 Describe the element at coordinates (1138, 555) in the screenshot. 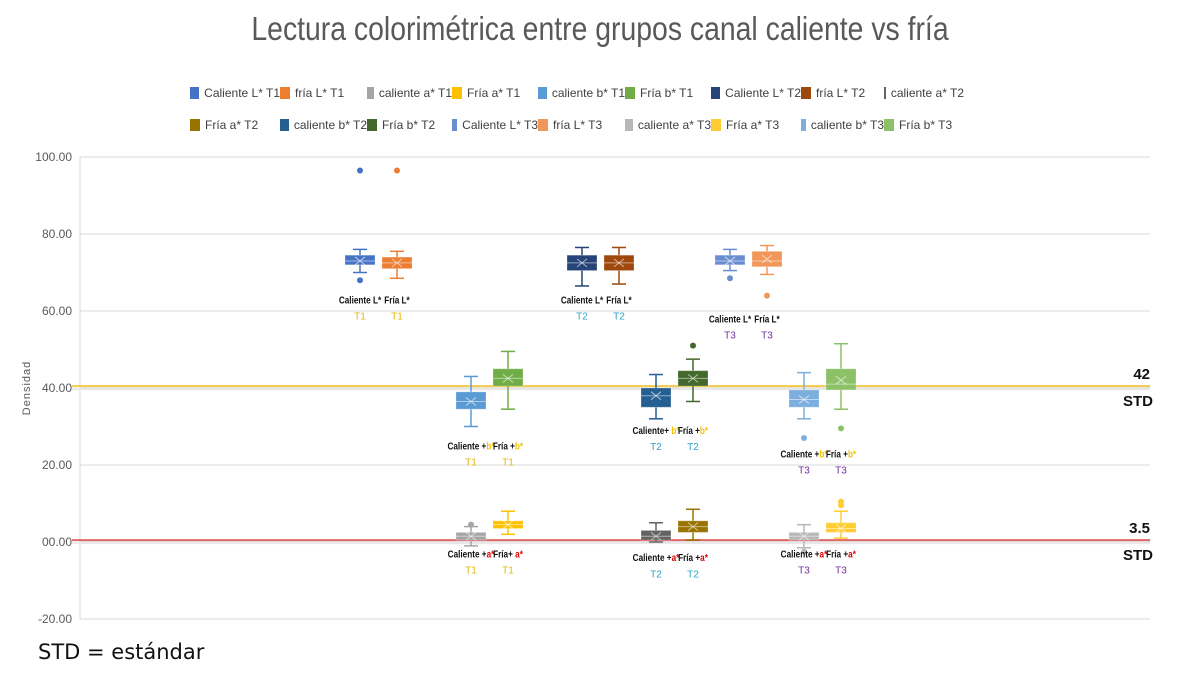

I see `reference-std-label: STD` at that location.